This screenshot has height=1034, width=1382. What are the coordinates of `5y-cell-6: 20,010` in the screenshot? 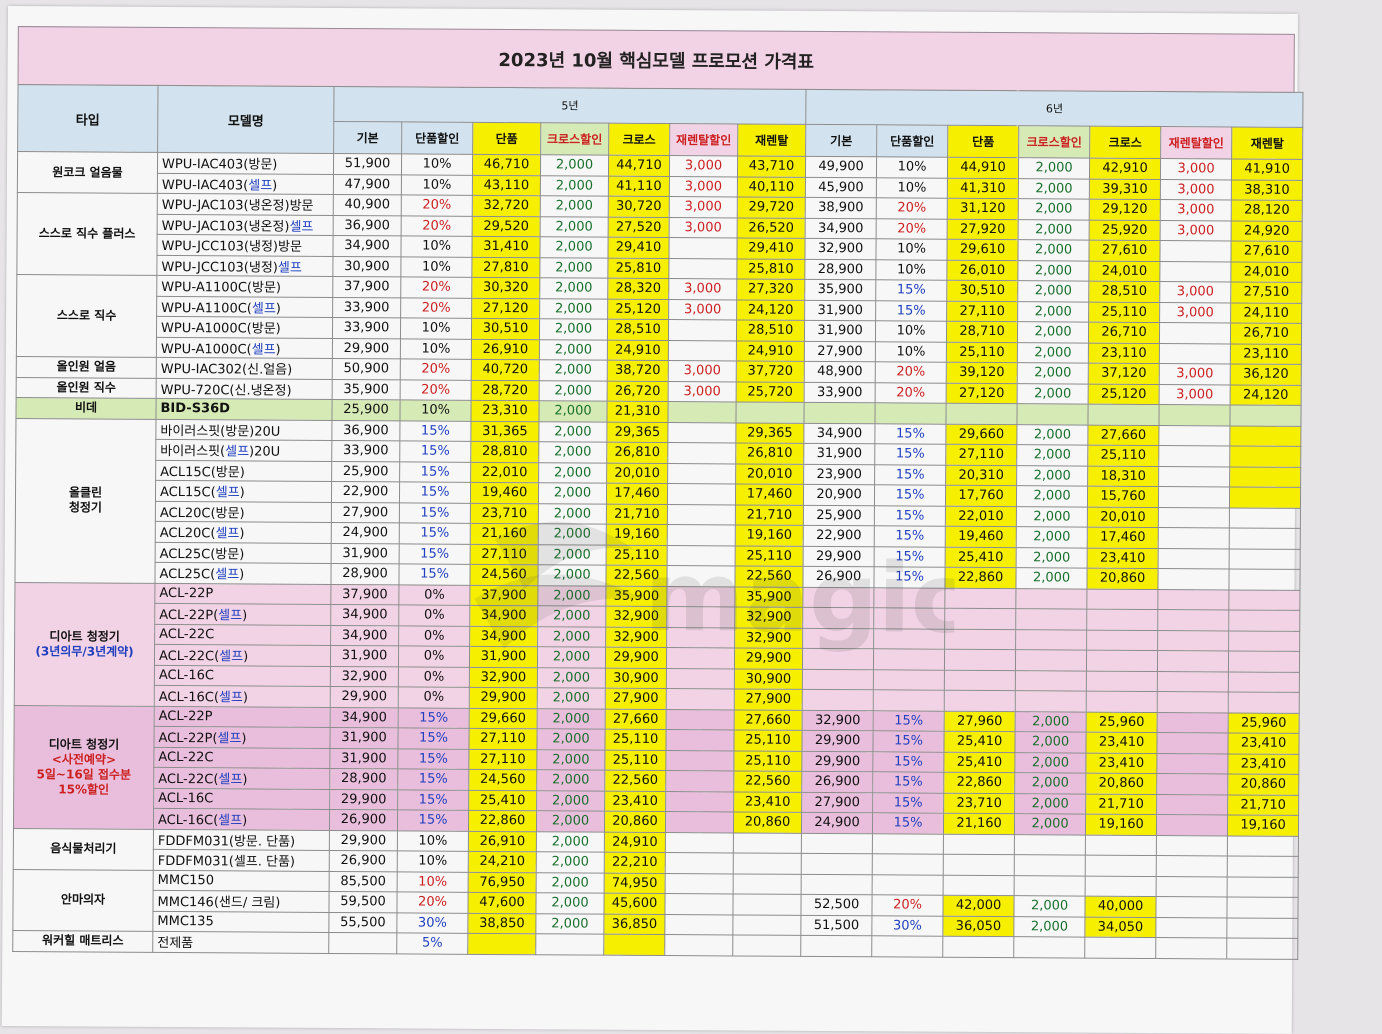 It's located at (769, 474).